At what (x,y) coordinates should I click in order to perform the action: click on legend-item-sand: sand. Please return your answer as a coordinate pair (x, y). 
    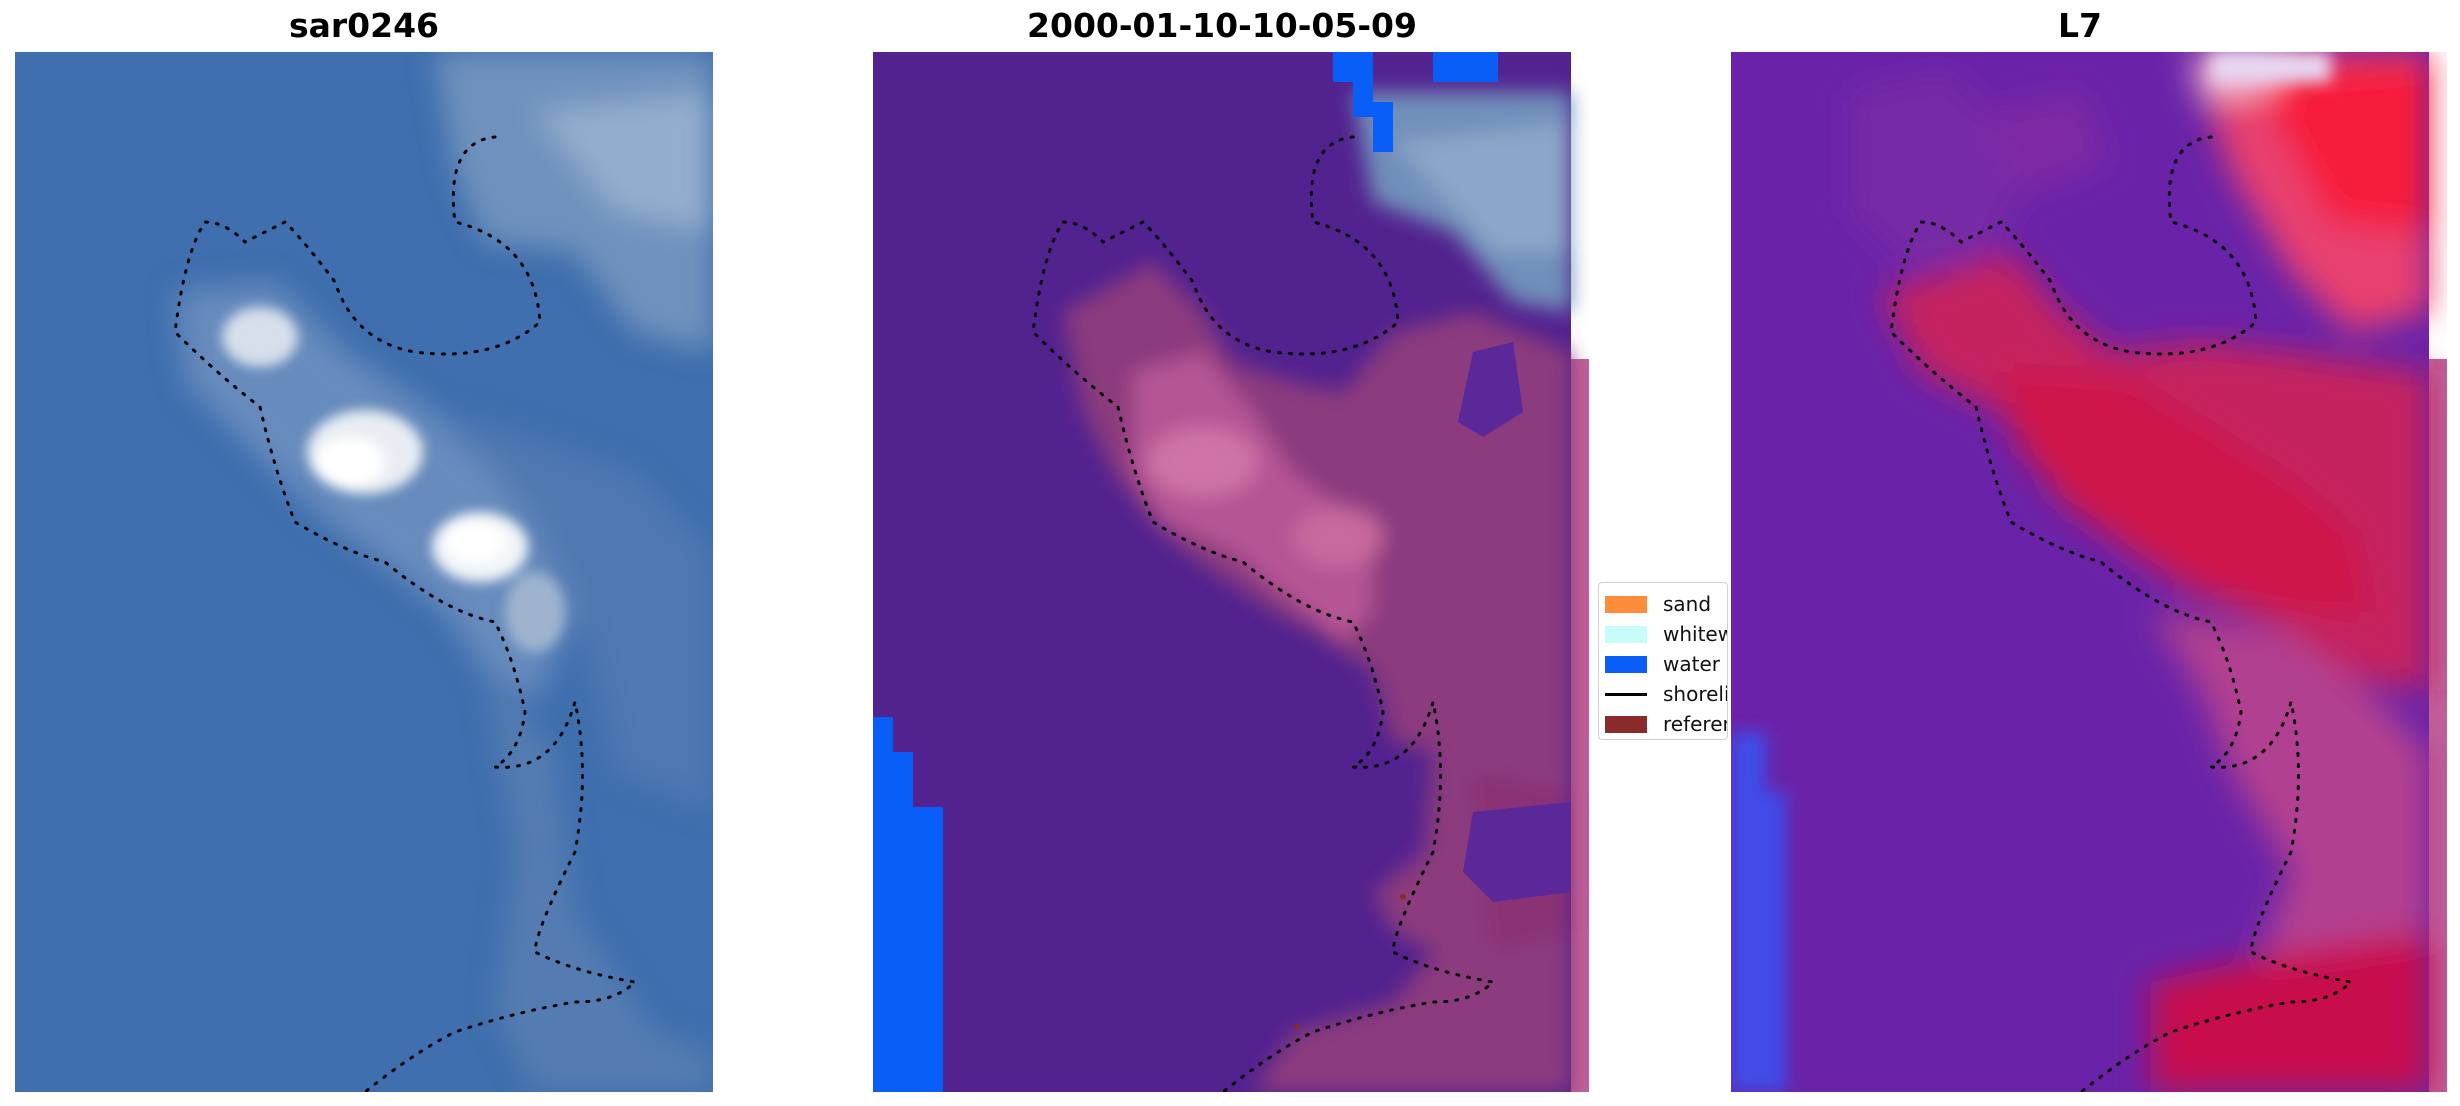
    Looking at the image, I should click on (1658, 604).